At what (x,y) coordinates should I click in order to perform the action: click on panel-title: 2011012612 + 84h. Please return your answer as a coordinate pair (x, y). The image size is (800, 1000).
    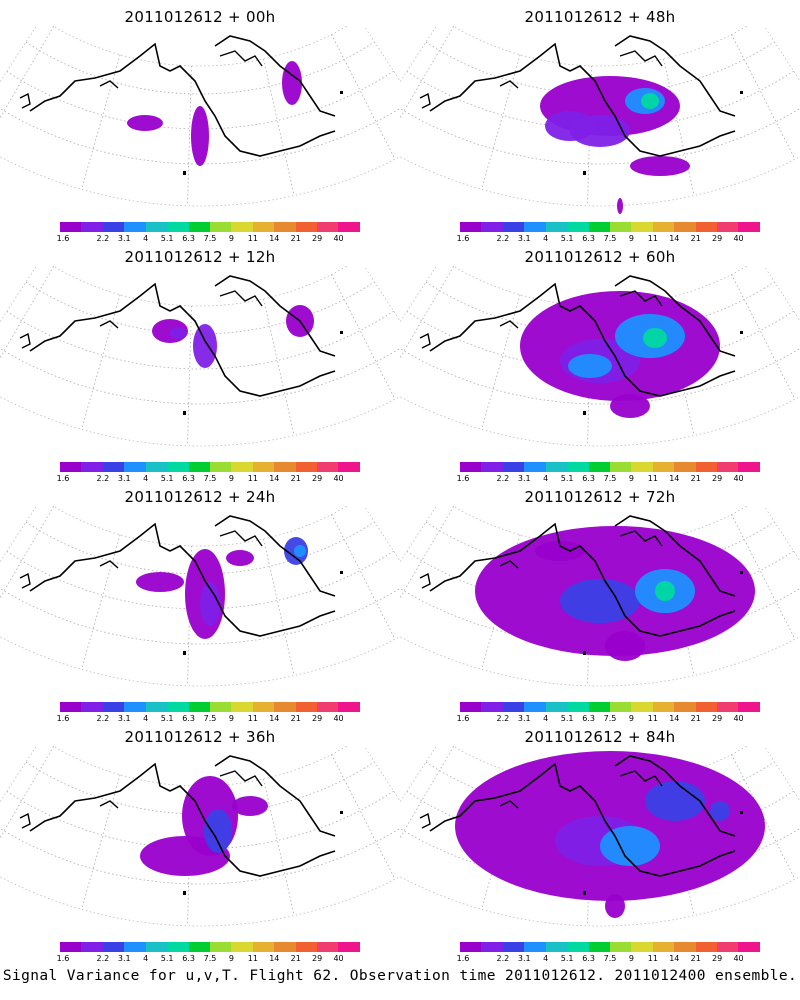
    Looking at the image, I should click on (600, 737).